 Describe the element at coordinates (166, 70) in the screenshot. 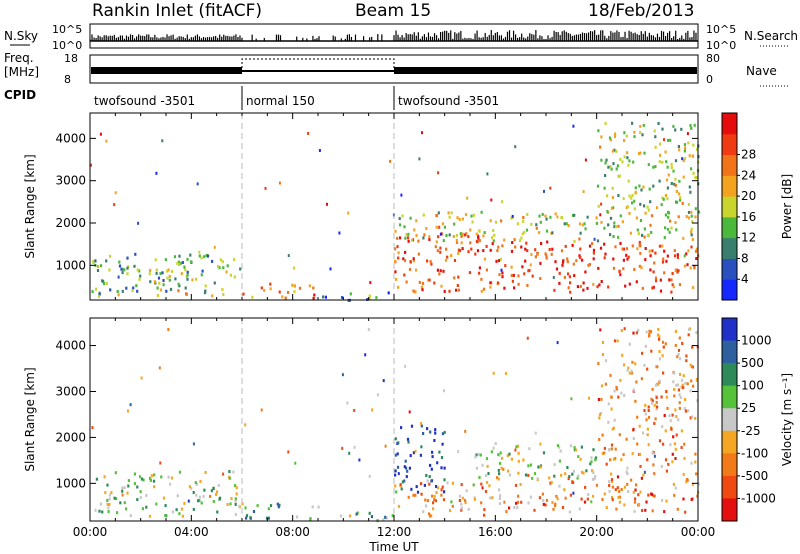

I see `freq-band-a` at that location.